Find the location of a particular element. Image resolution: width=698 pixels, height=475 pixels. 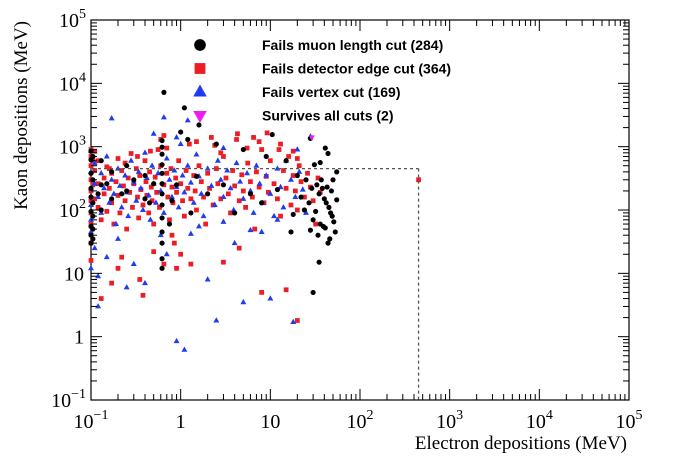

y-tick-label: 10 is located at coordinates (74, 274).